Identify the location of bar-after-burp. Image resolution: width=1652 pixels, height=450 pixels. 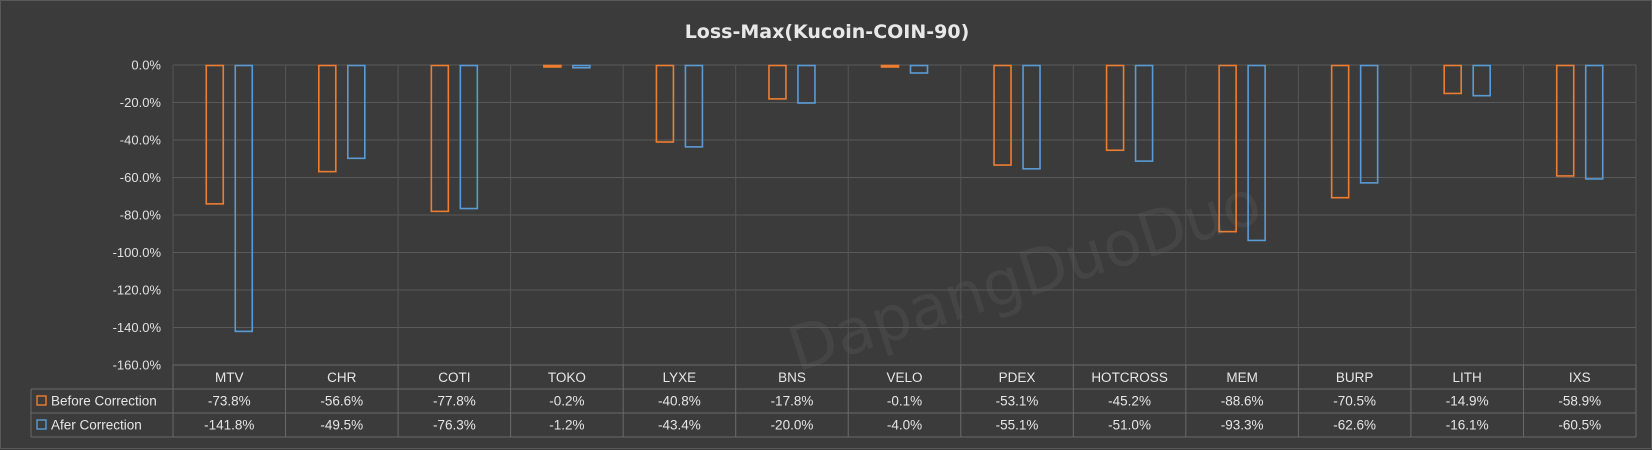
(1369, 124).